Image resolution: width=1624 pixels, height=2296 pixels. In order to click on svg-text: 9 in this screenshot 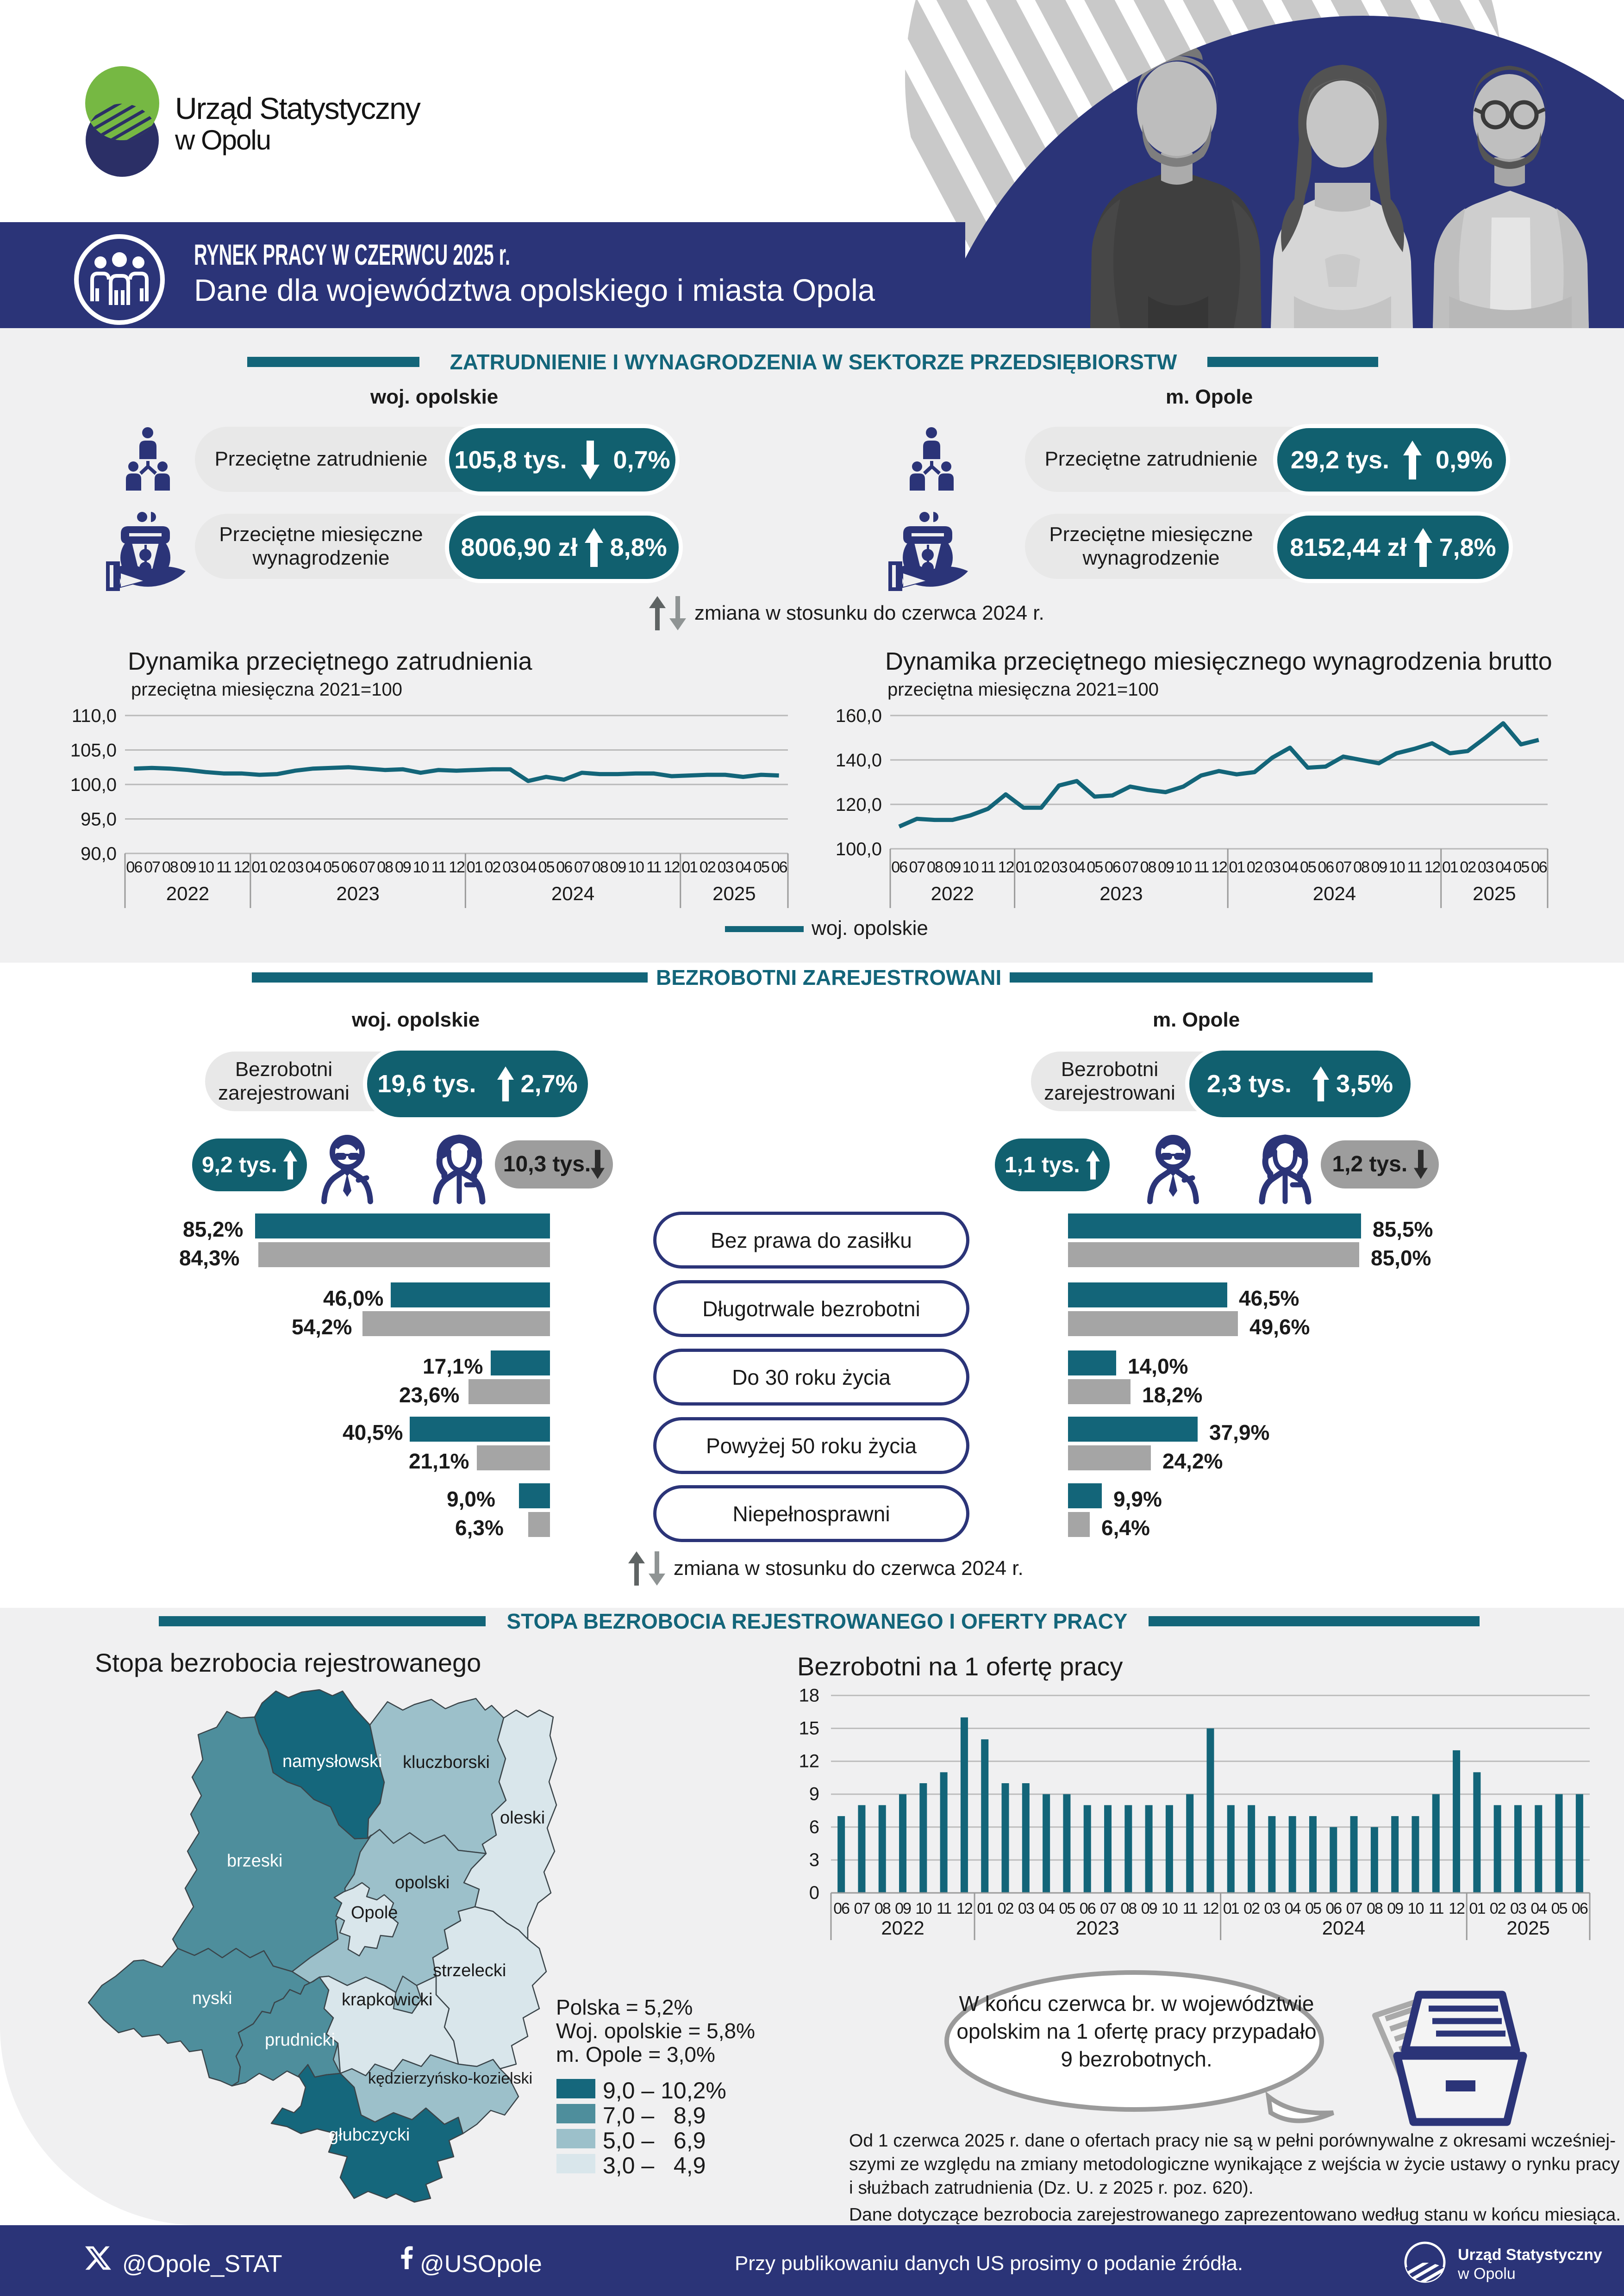, I will do `click(814, 1794)`.